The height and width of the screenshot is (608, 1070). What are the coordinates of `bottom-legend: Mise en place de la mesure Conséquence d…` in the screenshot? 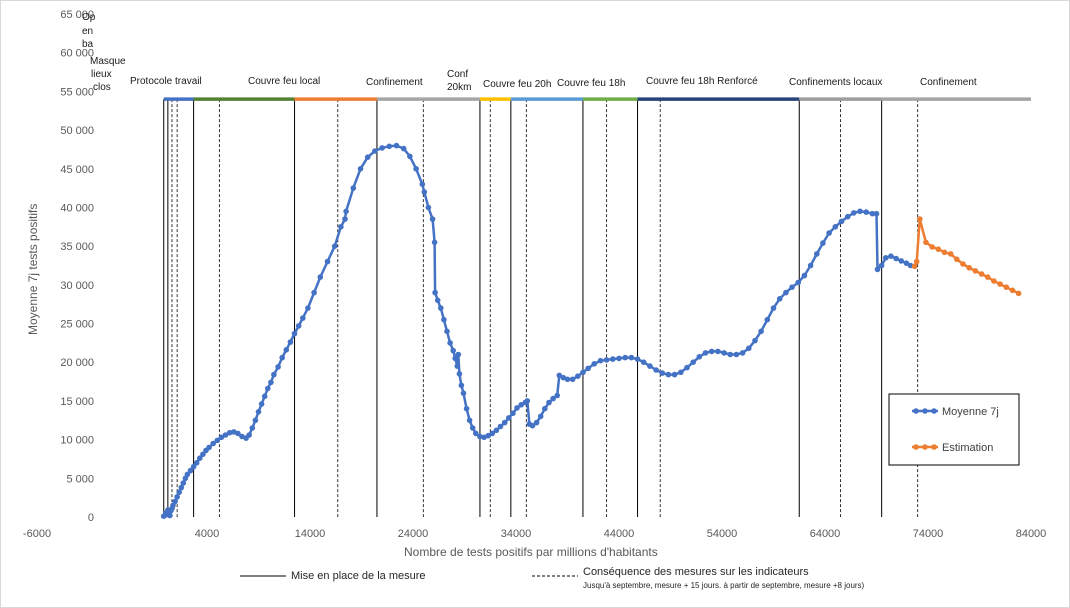 It's located at (552, 578).